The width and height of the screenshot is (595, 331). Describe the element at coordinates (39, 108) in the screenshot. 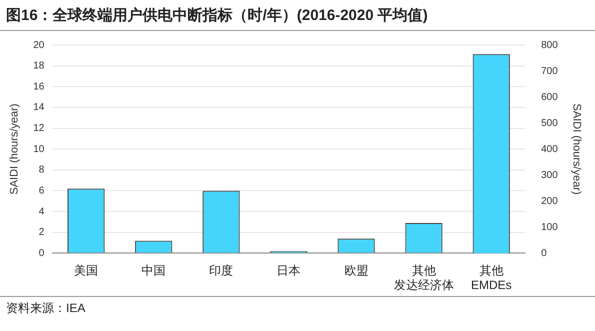

I see `y-tick-label: 14` at that location.